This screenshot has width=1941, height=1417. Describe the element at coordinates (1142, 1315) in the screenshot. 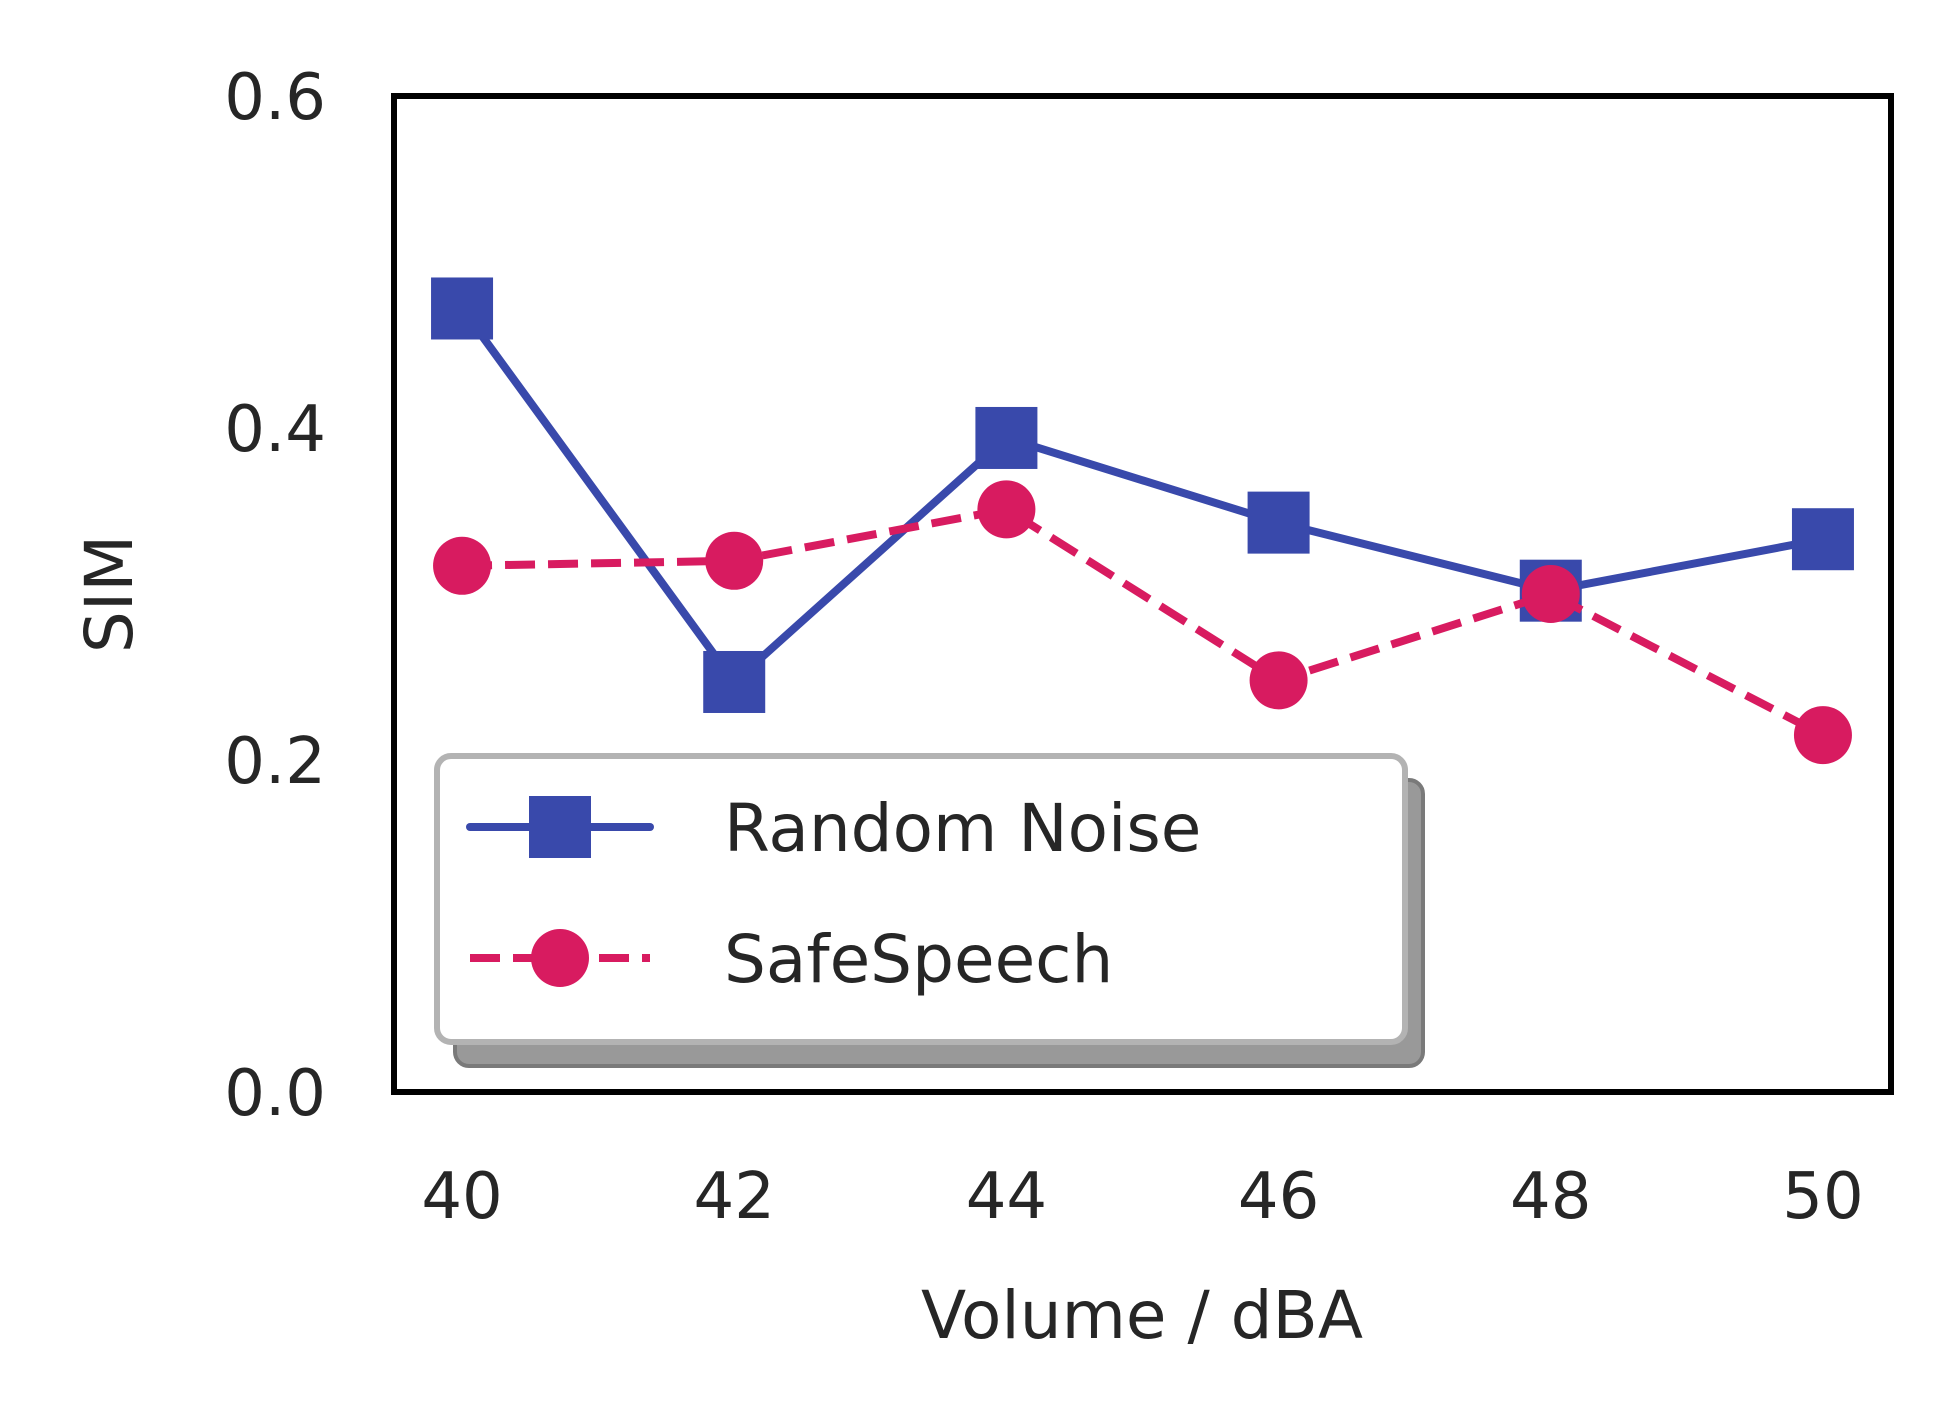

I see `x-axis-label: Volume / dBA` at that location.